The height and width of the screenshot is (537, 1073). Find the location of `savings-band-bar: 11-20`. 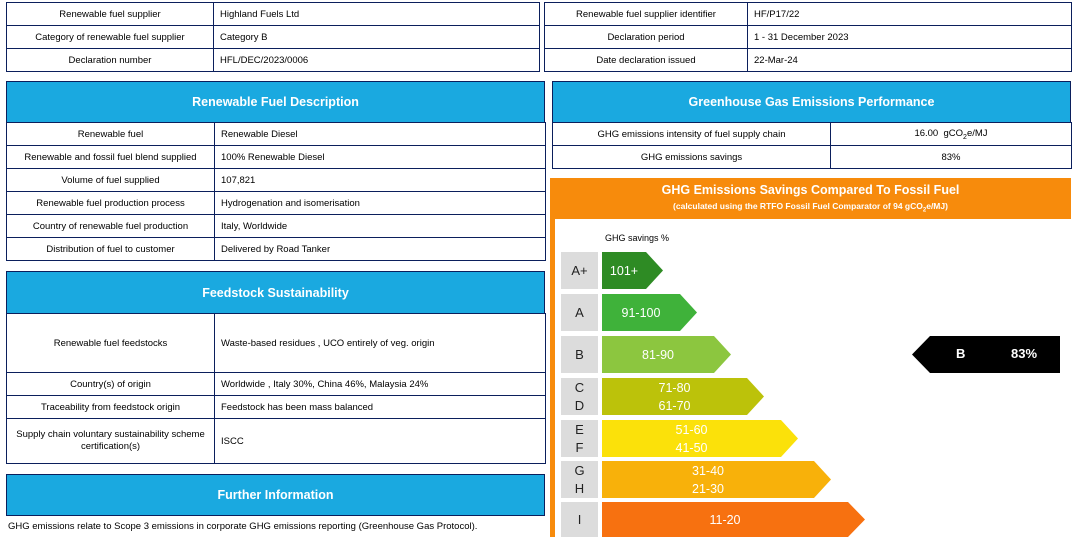

savings-band-bar: 11-20 is located at coordinates (733, 519).